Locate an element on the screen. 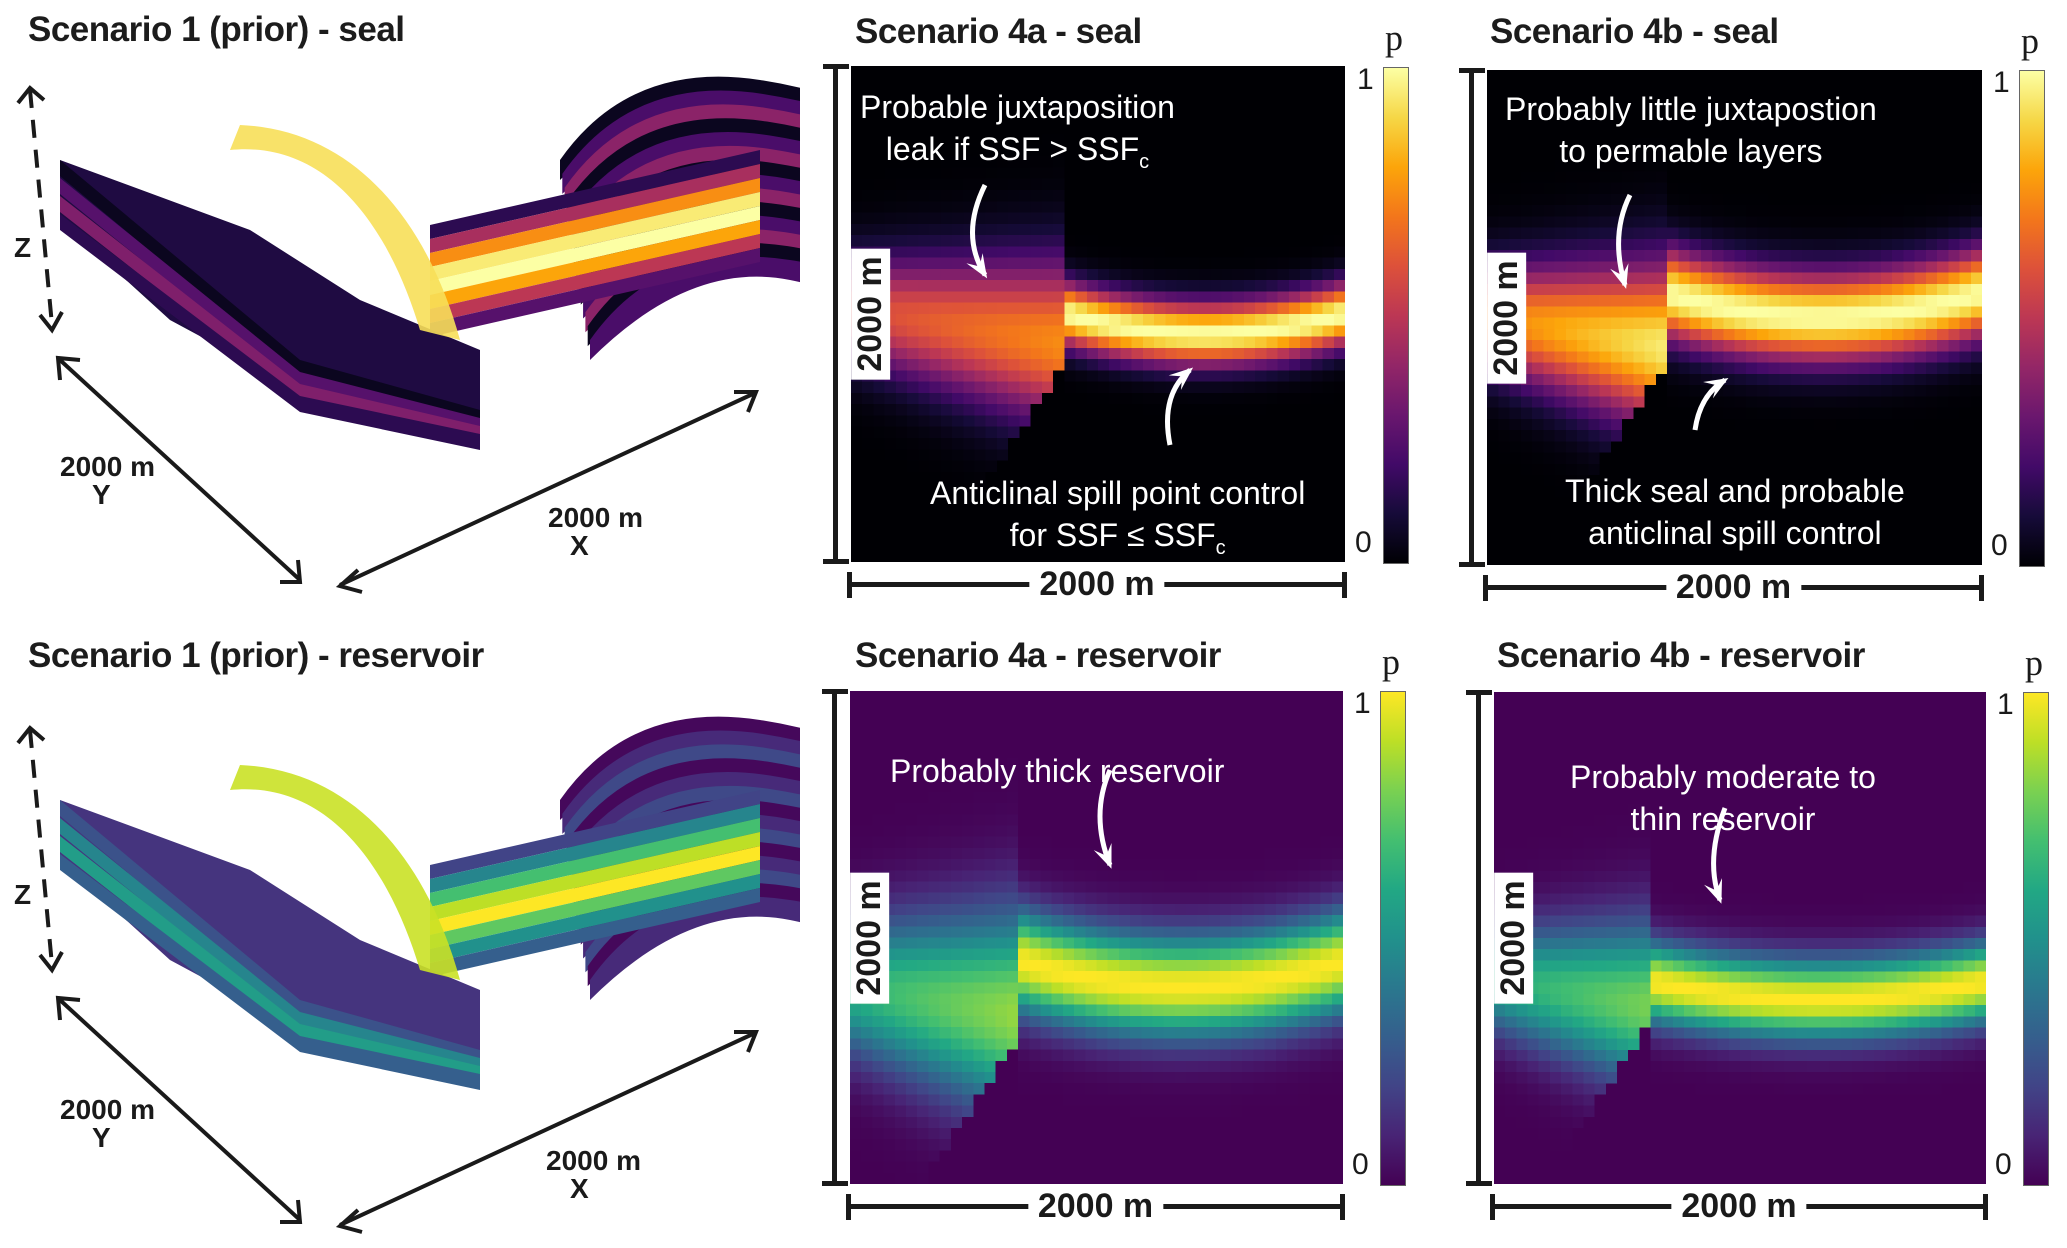 Image resolution: width=2067 pixels, height=1248 pixels. annotation-line-text: Thick seal and probable is located at coordinates (1735, 491).